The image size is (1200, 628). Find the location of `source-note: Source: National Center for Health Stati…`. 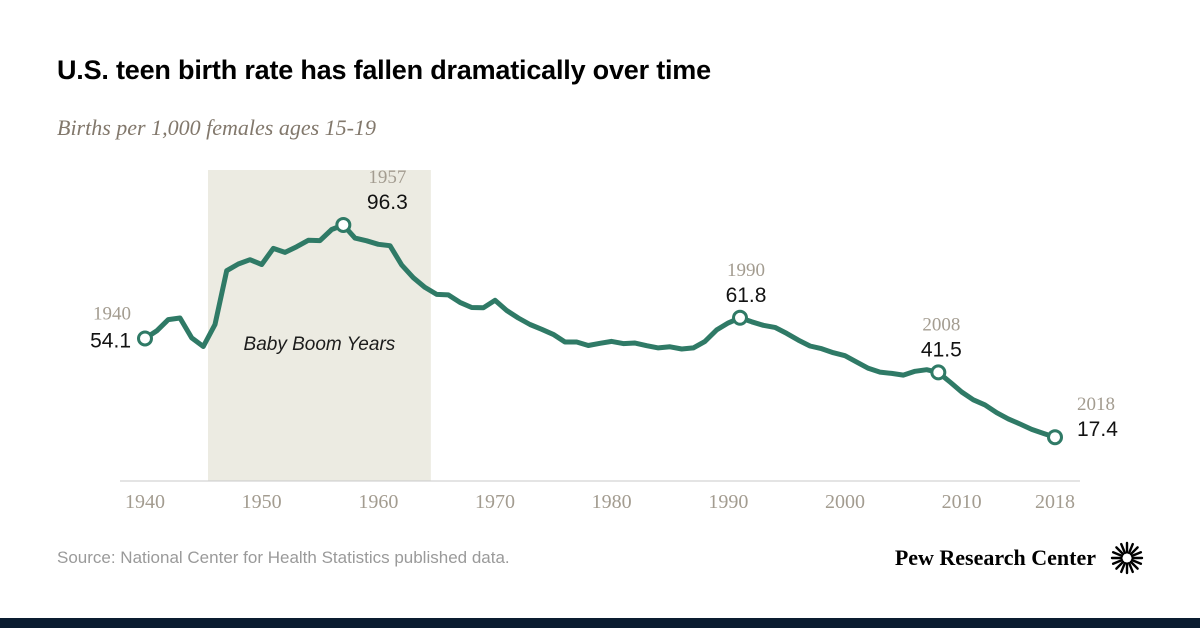

source-note: Source: National Center for Health Stati… is located at coordinates (283, 557).